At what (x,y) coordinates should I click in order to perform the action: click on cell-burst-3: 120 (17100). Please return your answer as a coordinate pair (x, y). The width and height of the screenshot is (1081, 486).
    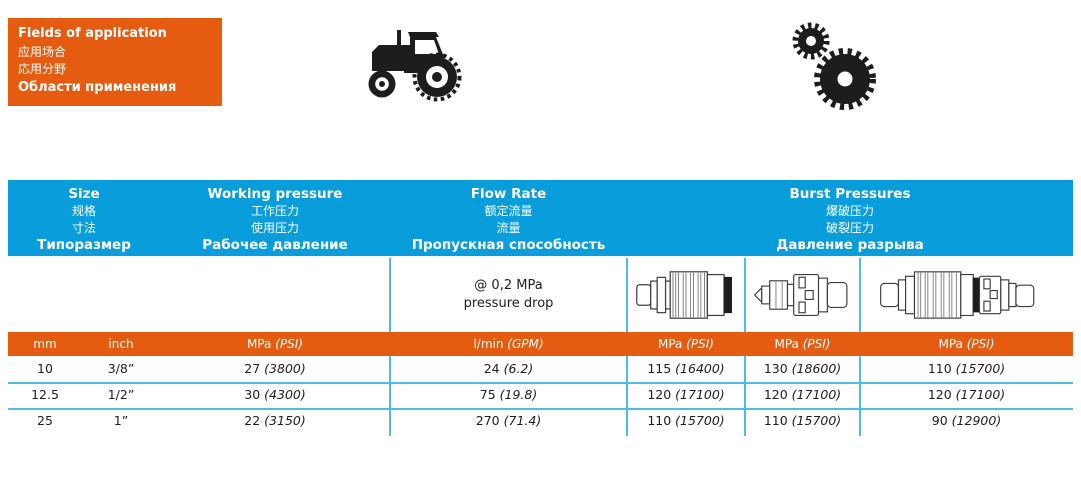
    Looking at the image, I should click on (966, 394).